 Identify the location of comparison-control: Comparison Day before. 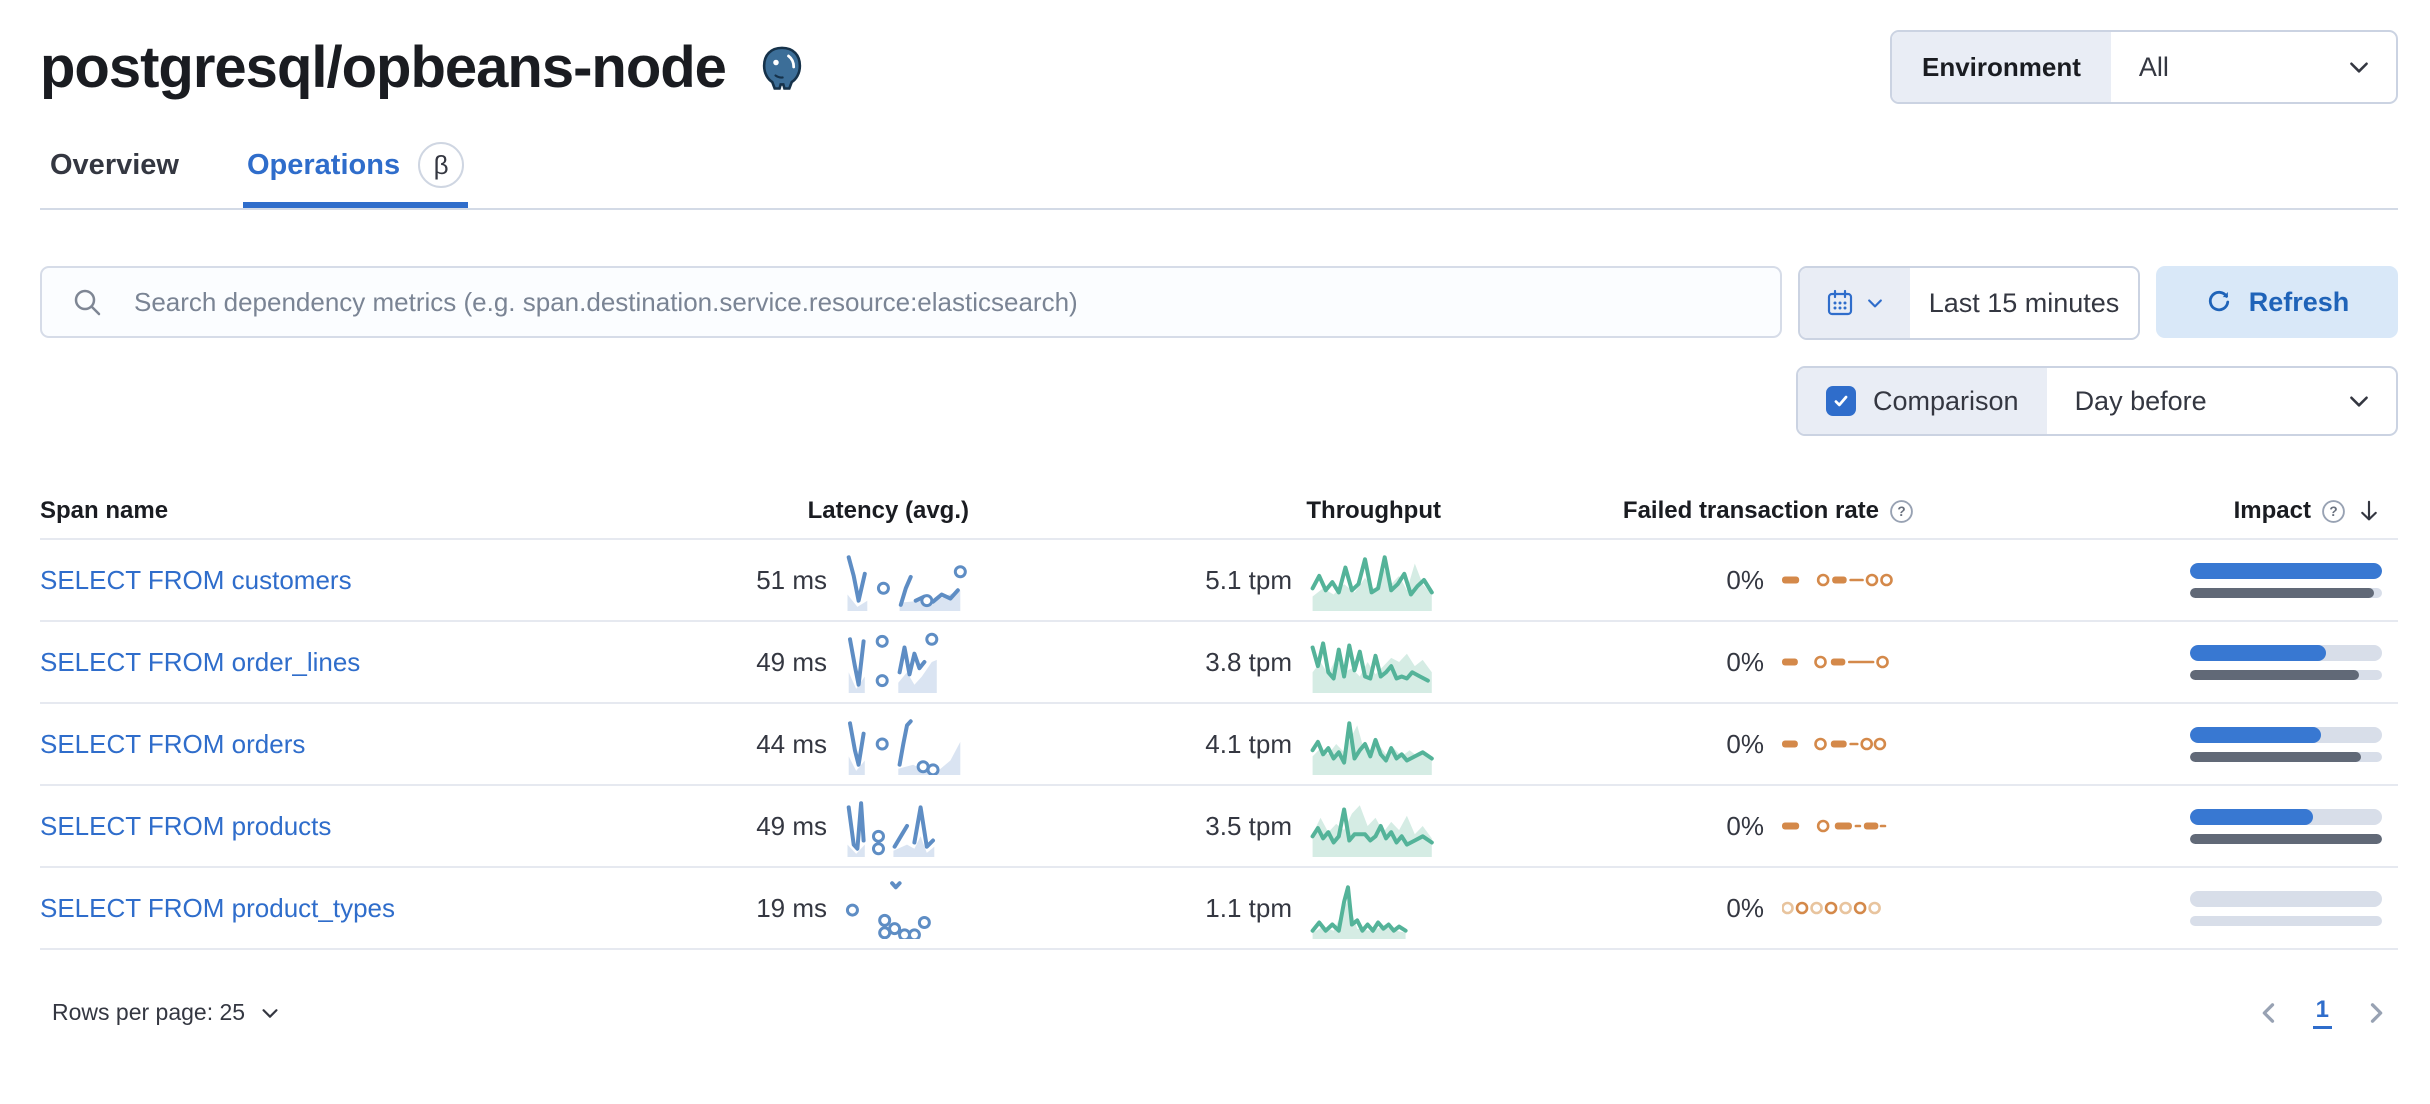
(2097, 401).